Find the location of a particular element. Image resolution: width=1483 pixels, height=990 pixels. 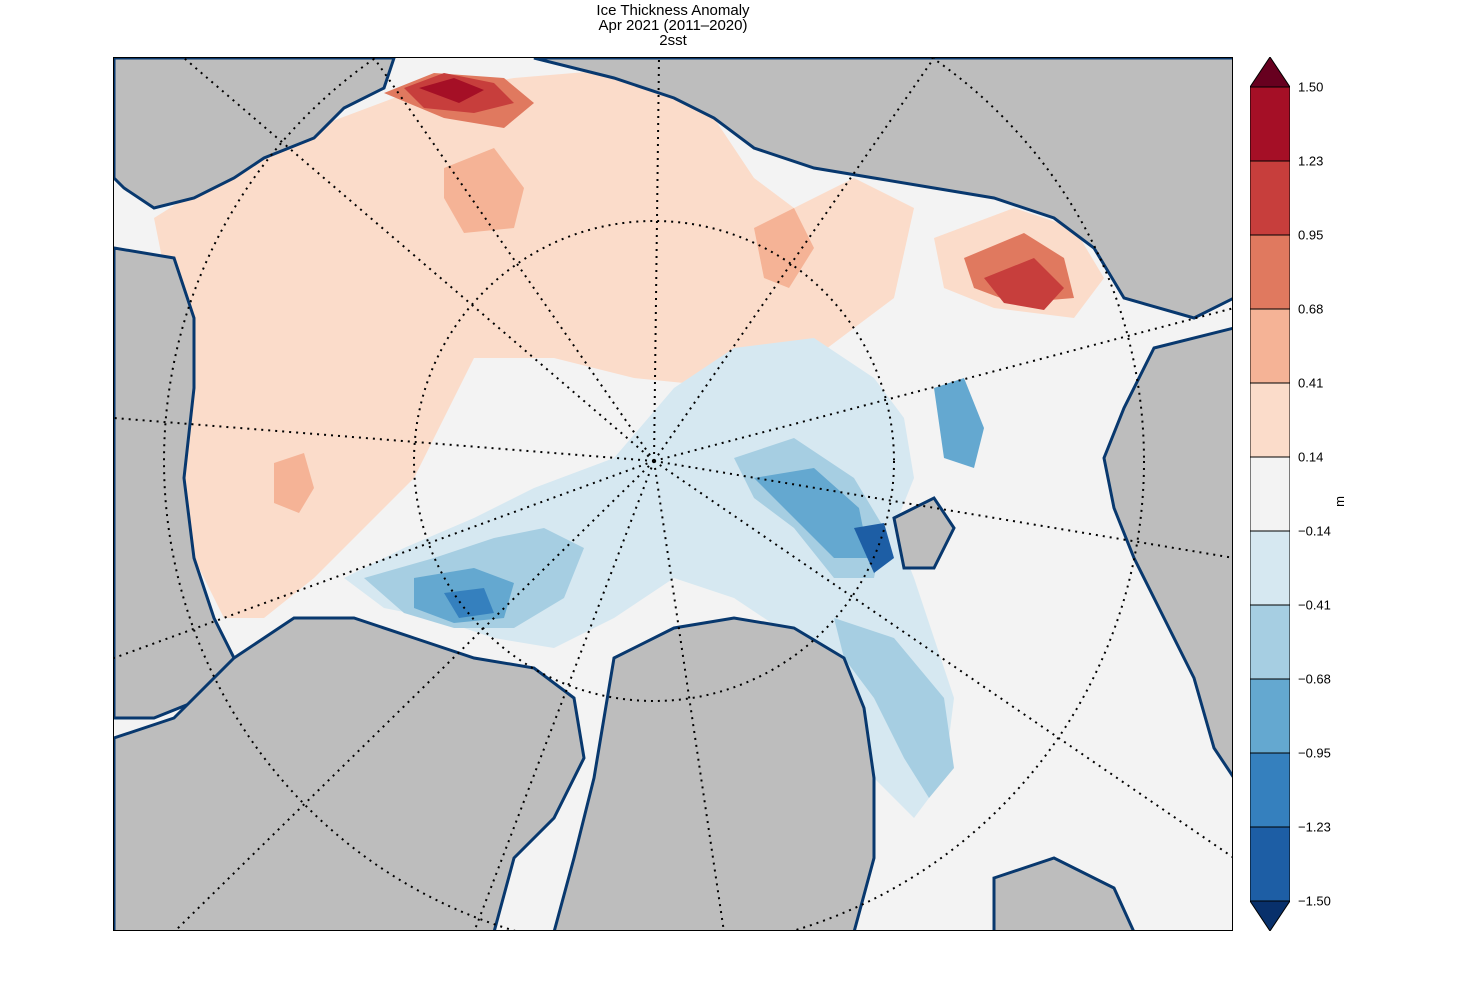

colorbar-tick-label: 0.41 is located at coordinates (1311, 383).